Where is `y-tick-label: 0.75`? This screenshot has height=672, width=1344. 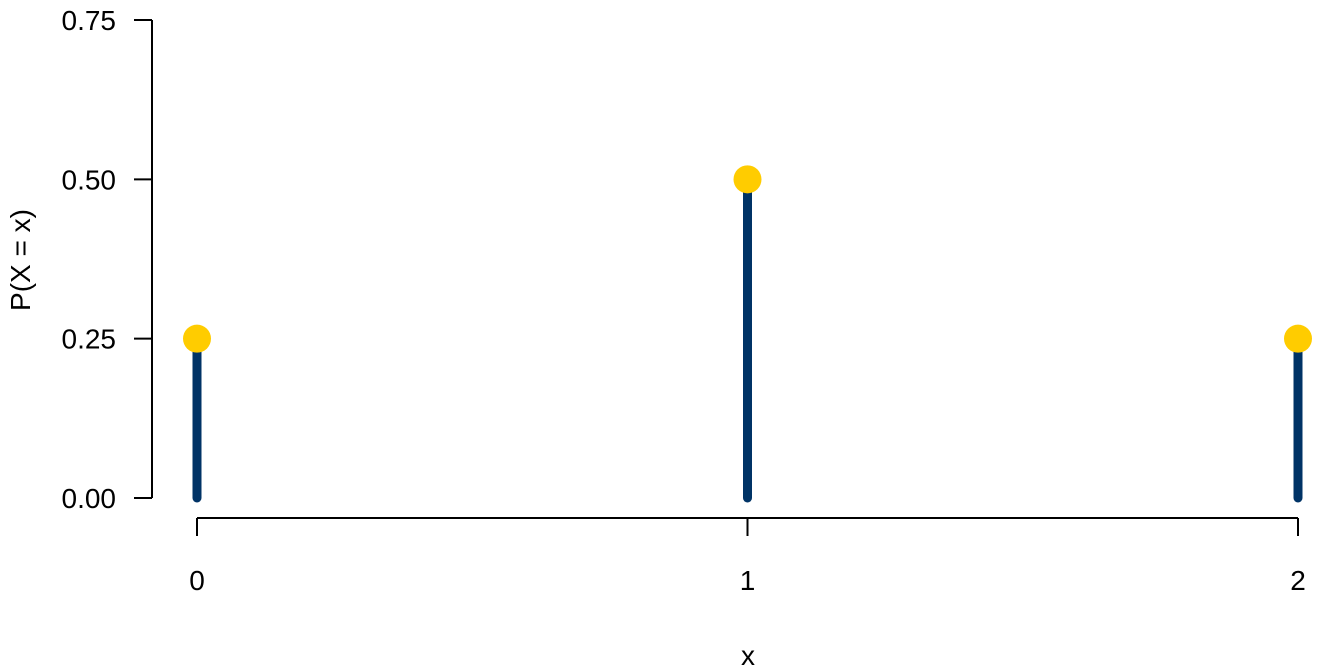 y-tick-label: 0.75 is located at coordinates (89, 20).